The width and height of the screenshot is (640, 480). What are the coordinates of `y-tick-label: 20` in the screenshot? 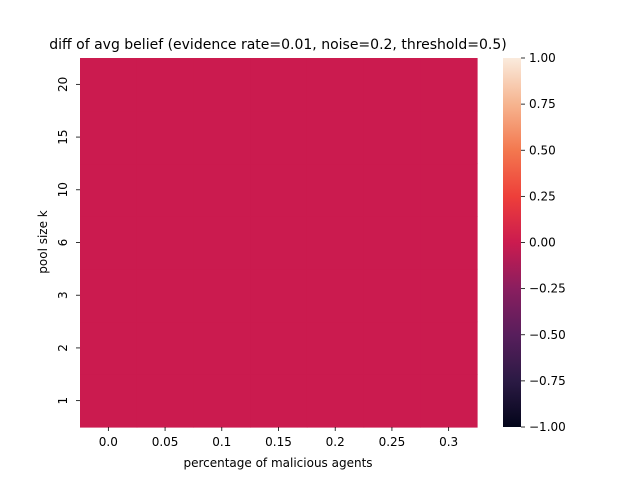 It's located at (63, 84).